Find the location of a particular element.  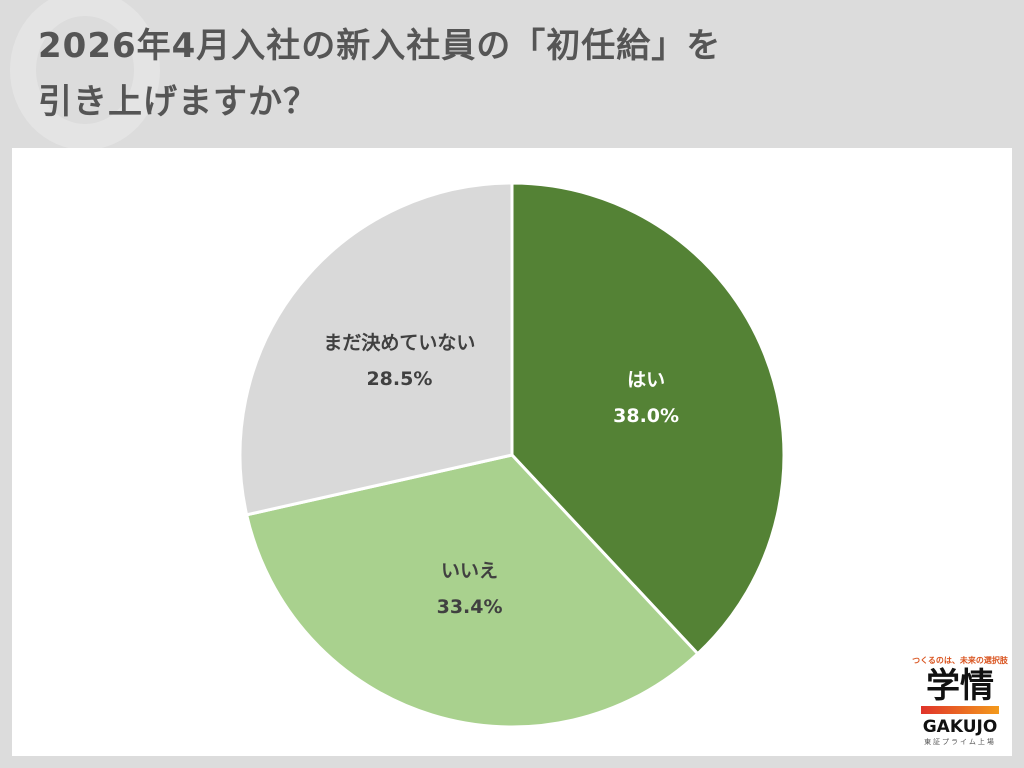

page-title: 2026年4月入社の新入社員の「初任給」を 引き上げますか？ is located at coordinates (379, 74).